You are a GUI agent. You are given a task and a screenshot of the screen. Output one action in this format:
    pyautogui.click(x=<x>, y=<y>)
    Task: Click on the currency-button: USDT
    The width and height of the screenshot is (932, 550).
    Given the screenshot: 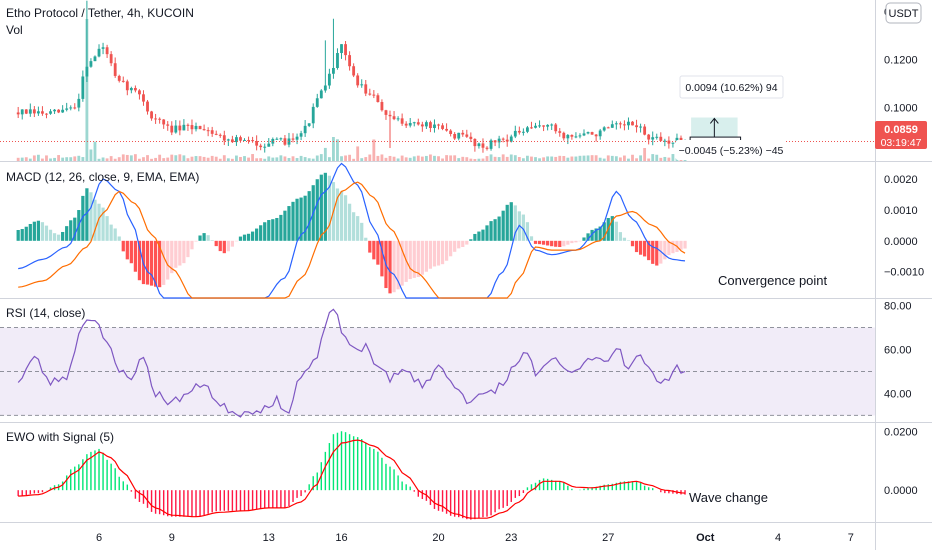 What is the action you would take?
    pyautogui.click(x=903, y=13)
    